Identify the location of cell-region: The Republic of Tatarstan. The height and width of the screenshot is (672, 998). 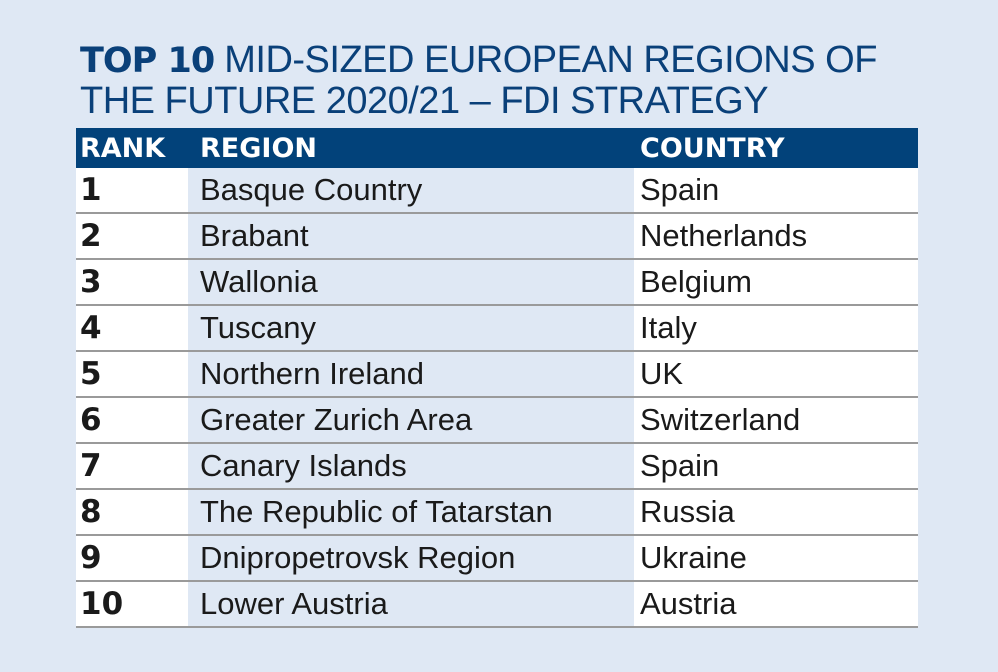
(411, 512).